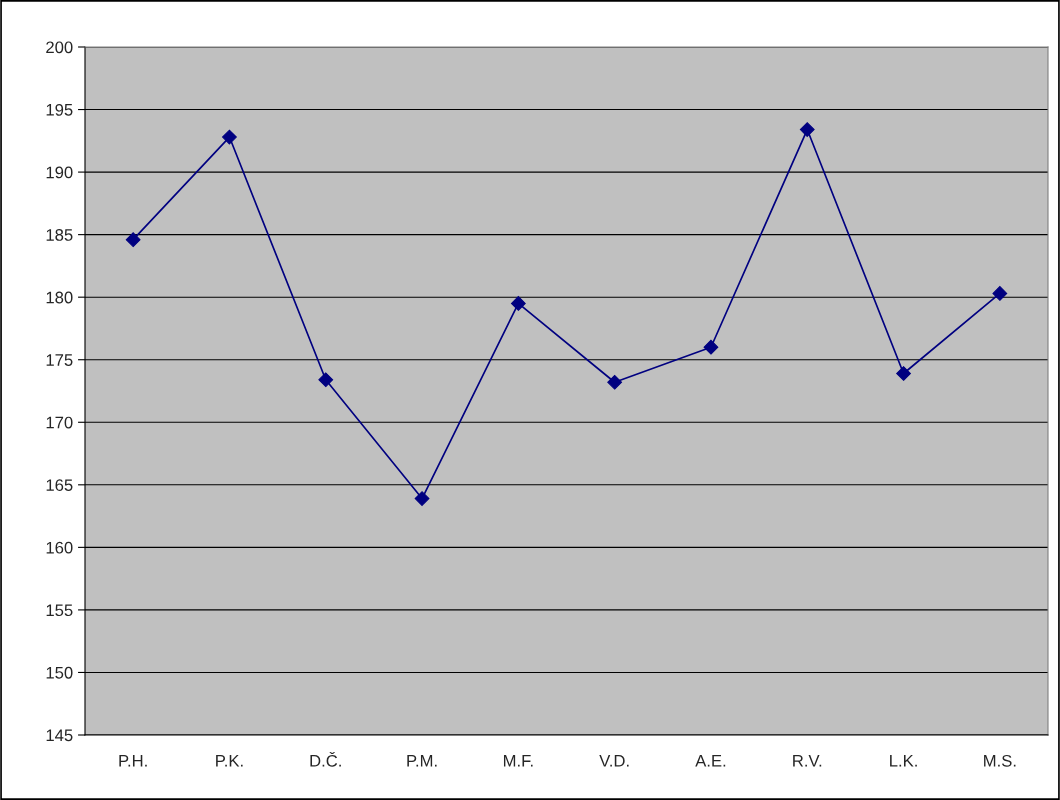 The width and height of the screenshot is (1060, 800). I want to click on x-tick-label: A.E., so click(710, 761).